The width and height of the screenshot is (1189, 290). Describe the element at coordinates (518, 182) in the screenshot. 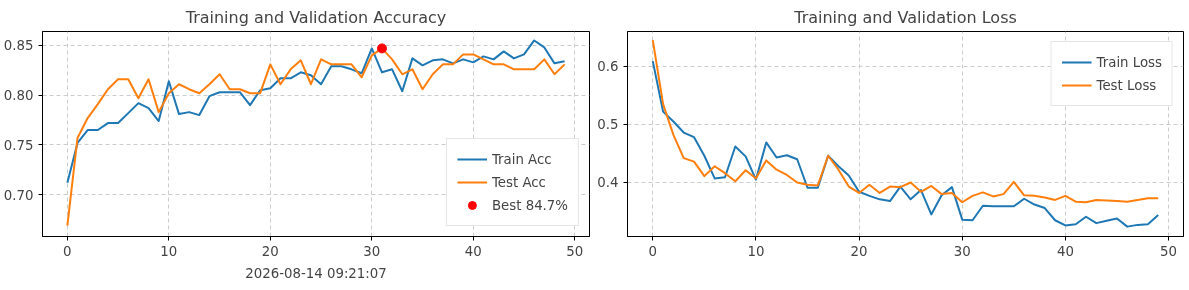

I see `legend-label: Test Acc` at that location.